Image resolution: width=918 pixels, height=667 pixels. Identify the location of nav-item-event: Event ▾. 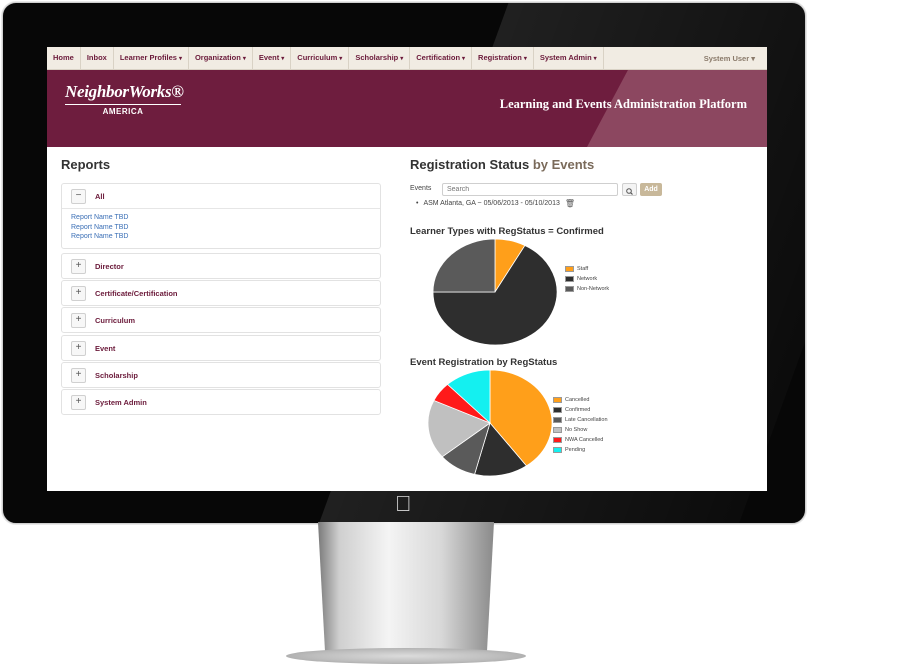
(272, 58).